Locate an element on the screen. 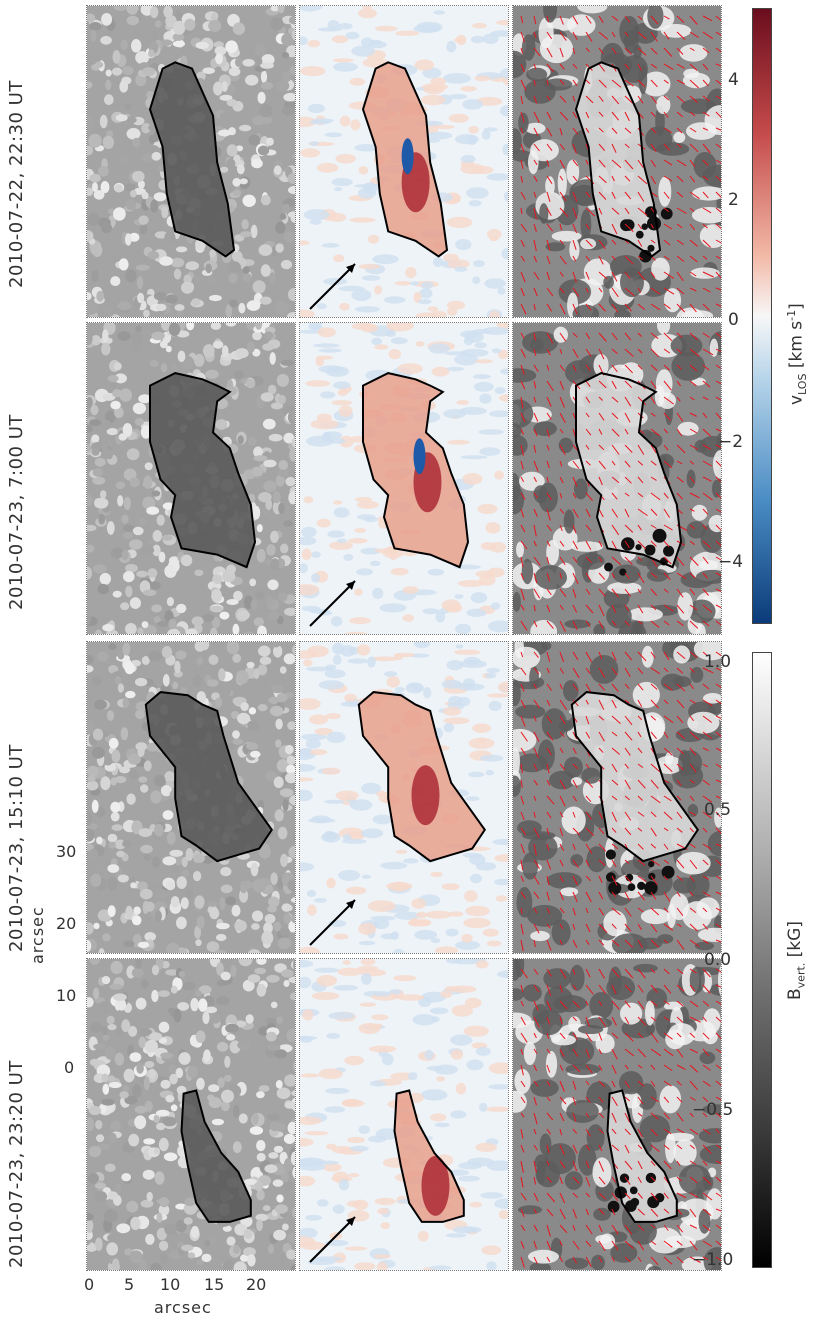 Image resolution: width=830 pixels, height=1325 pixels. x-tick-label-20: 20 is located at coordinates (256, 1284).